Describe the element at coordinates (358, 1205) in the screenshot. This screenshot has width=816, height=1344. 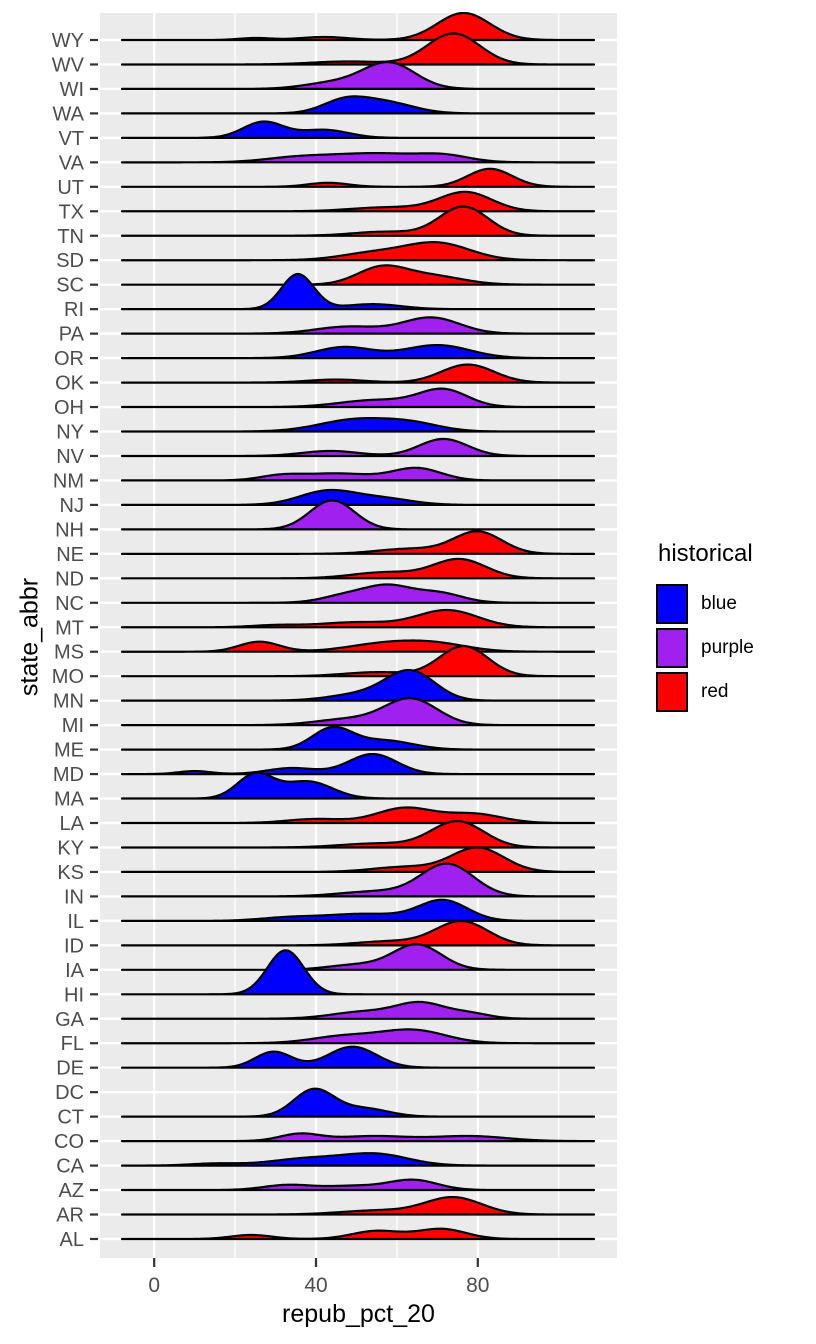
I see `ridge-AR` at that location.